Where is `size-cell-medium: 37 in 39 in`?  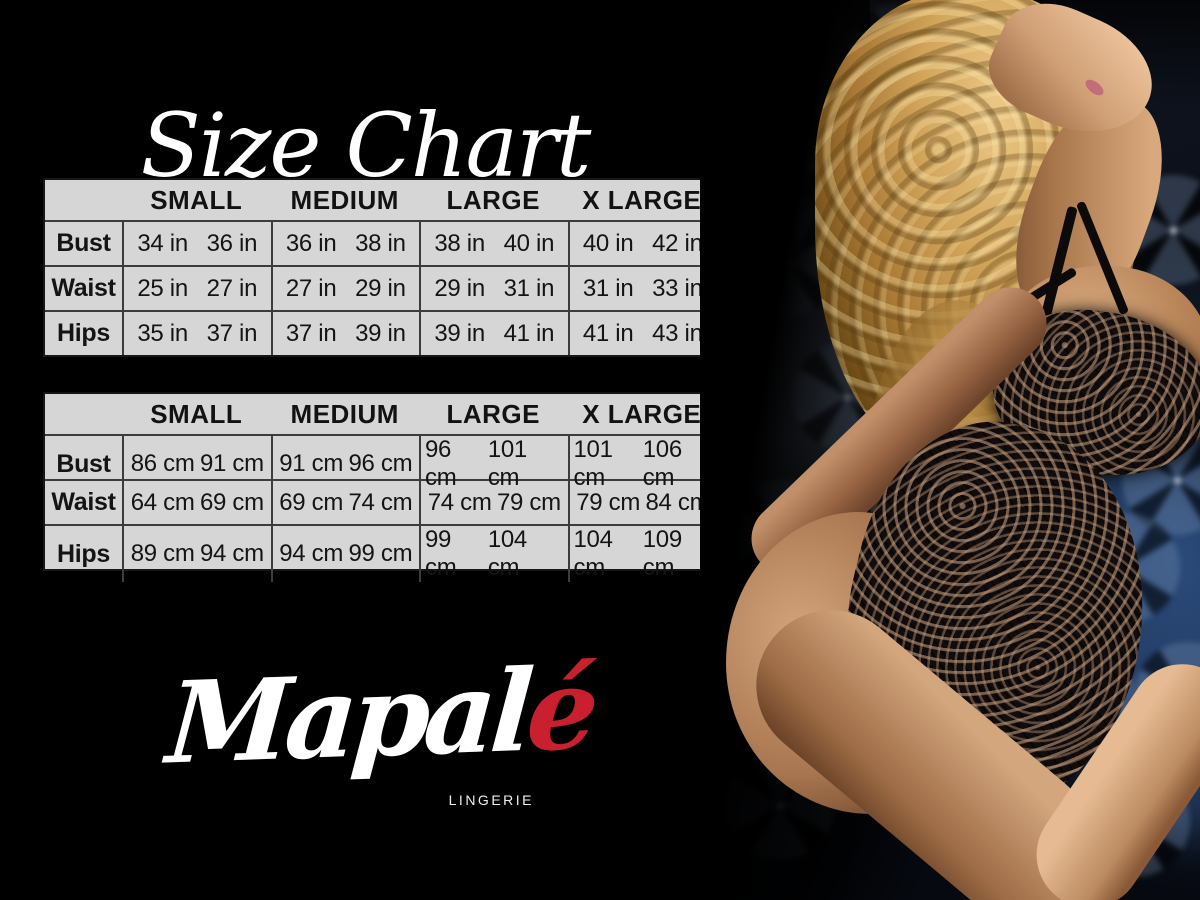 size-cell-medium: 37 in 39 in is located at coordinates (345, 333).